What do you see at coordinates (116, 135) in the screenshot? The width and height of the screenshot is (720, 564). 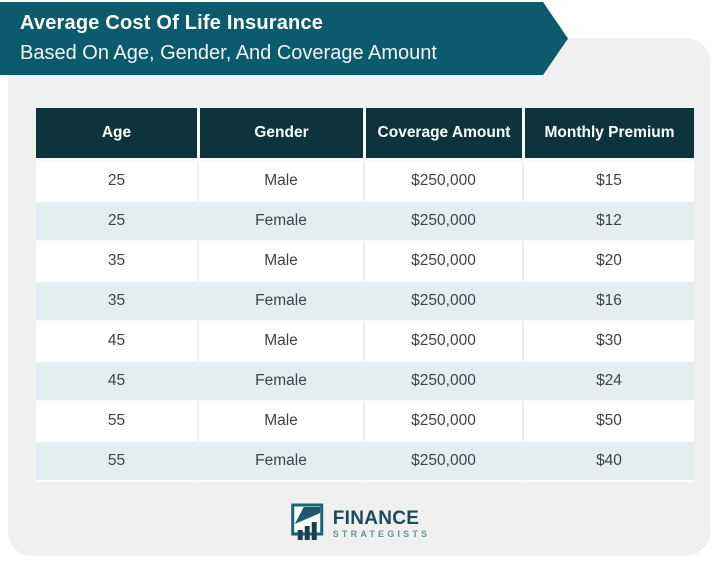 I see `column-header: Age` at bounding box center [116, 135].